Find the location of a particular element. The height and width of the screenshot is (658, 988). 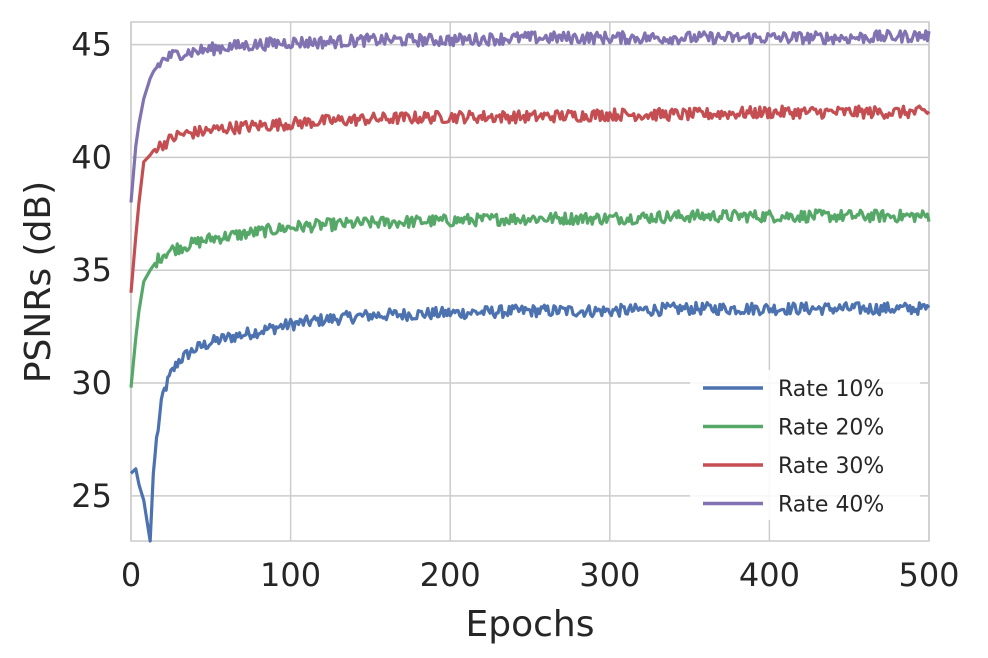

legend-label-rate-10-: Rate 10% is located at coordinates (831, 389).